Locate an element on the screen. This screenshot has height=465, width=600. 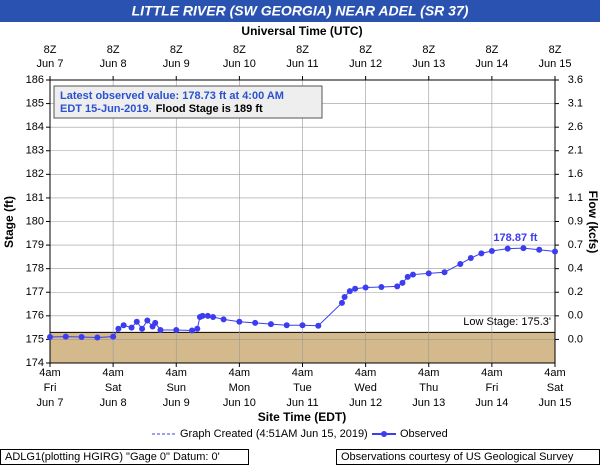
x-tick-label: Sun is located at coordinates (176, 388).